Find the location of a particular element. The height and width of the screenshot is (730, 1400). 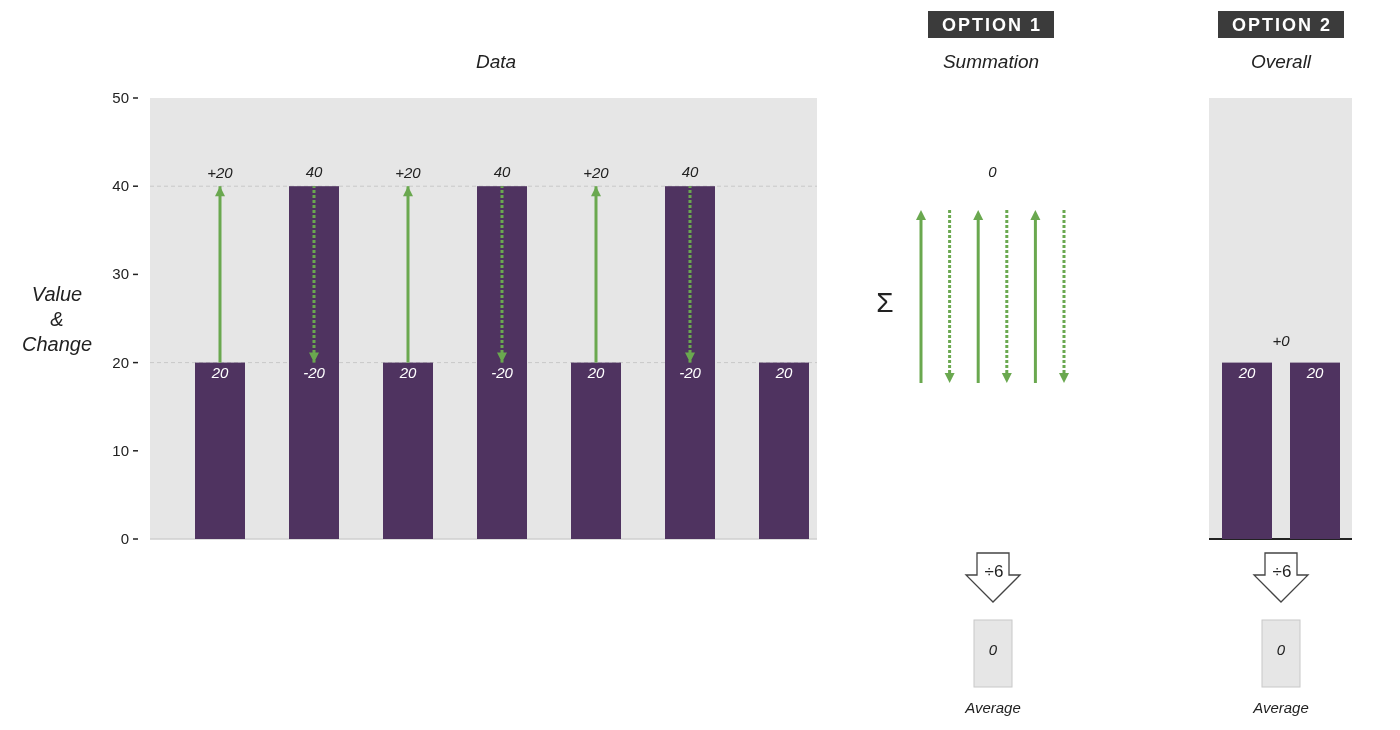

y-tick-label: 10 is located at coordinates (120, 450).